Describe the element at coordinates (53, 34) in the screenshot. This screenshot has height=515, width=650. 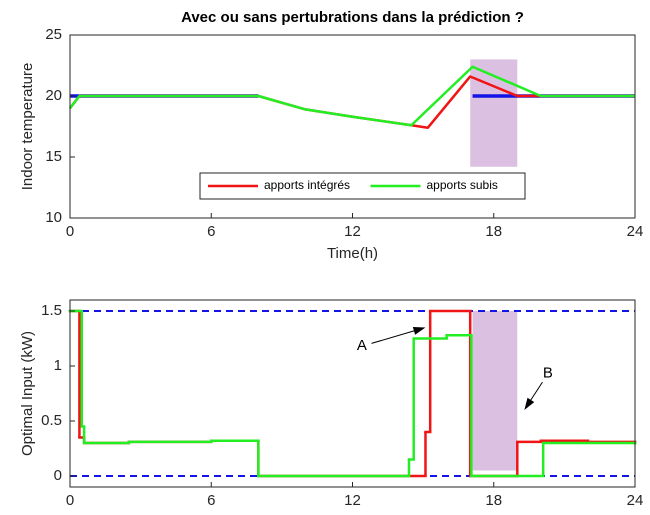
I see `y-tick-label: 25` at that location.